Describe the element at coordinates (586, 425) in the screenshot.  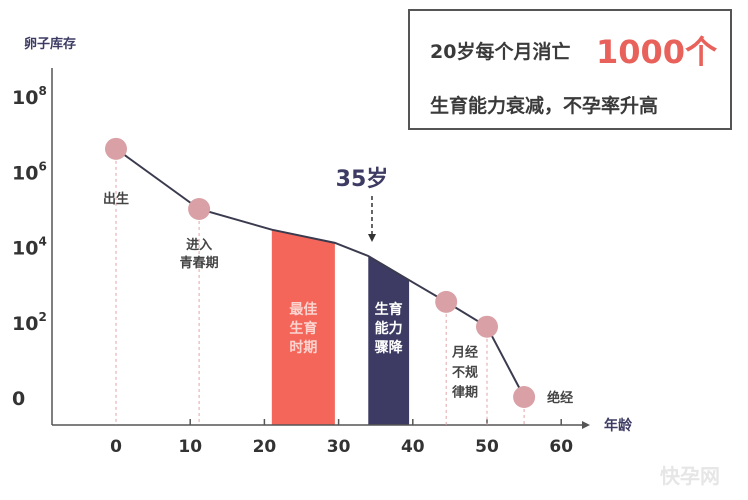
I see `x-axis-arrow-icon` at that location.